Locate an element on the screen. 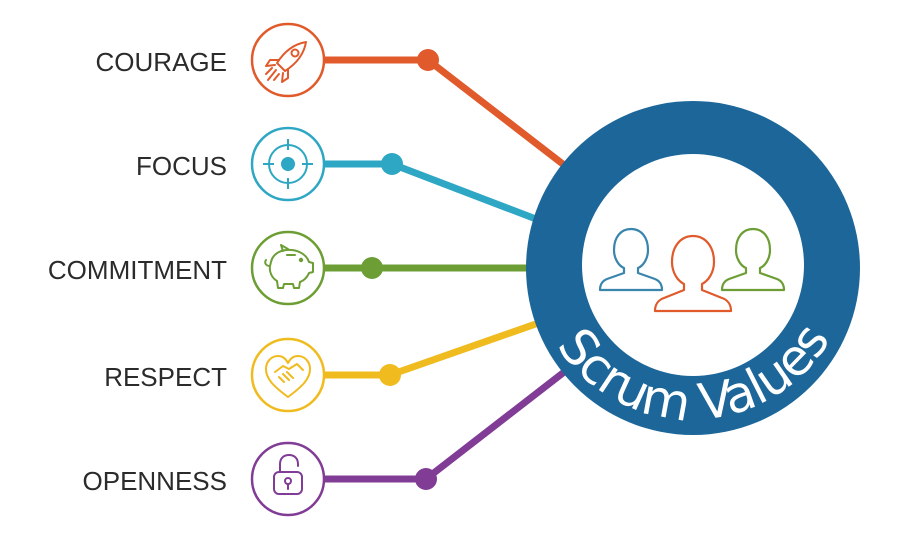 The height and width of the screenshot is (534, 911). connector-dot-courage is located at coordinates (428, 60).